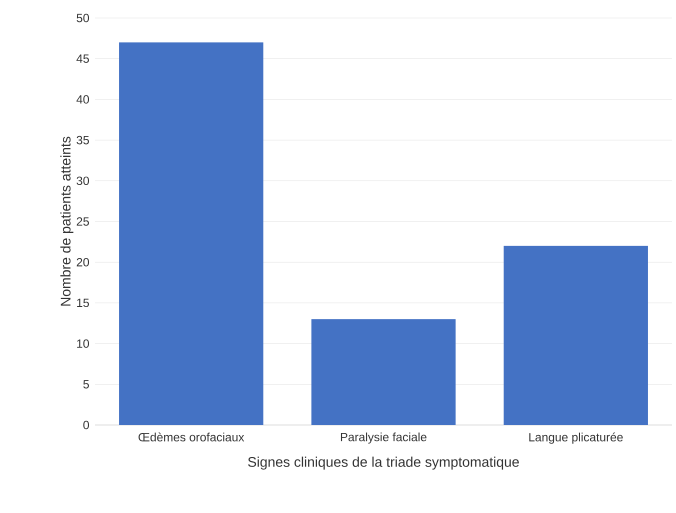 This screenshot has width=676, height=513. I want to click on y-tick-label: 50, so click(83, 18).